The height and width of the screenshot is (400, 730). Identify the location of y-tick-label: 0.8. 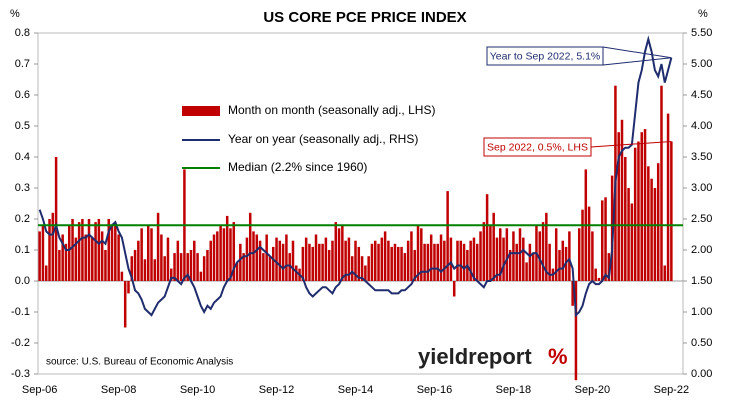
(22, 33).